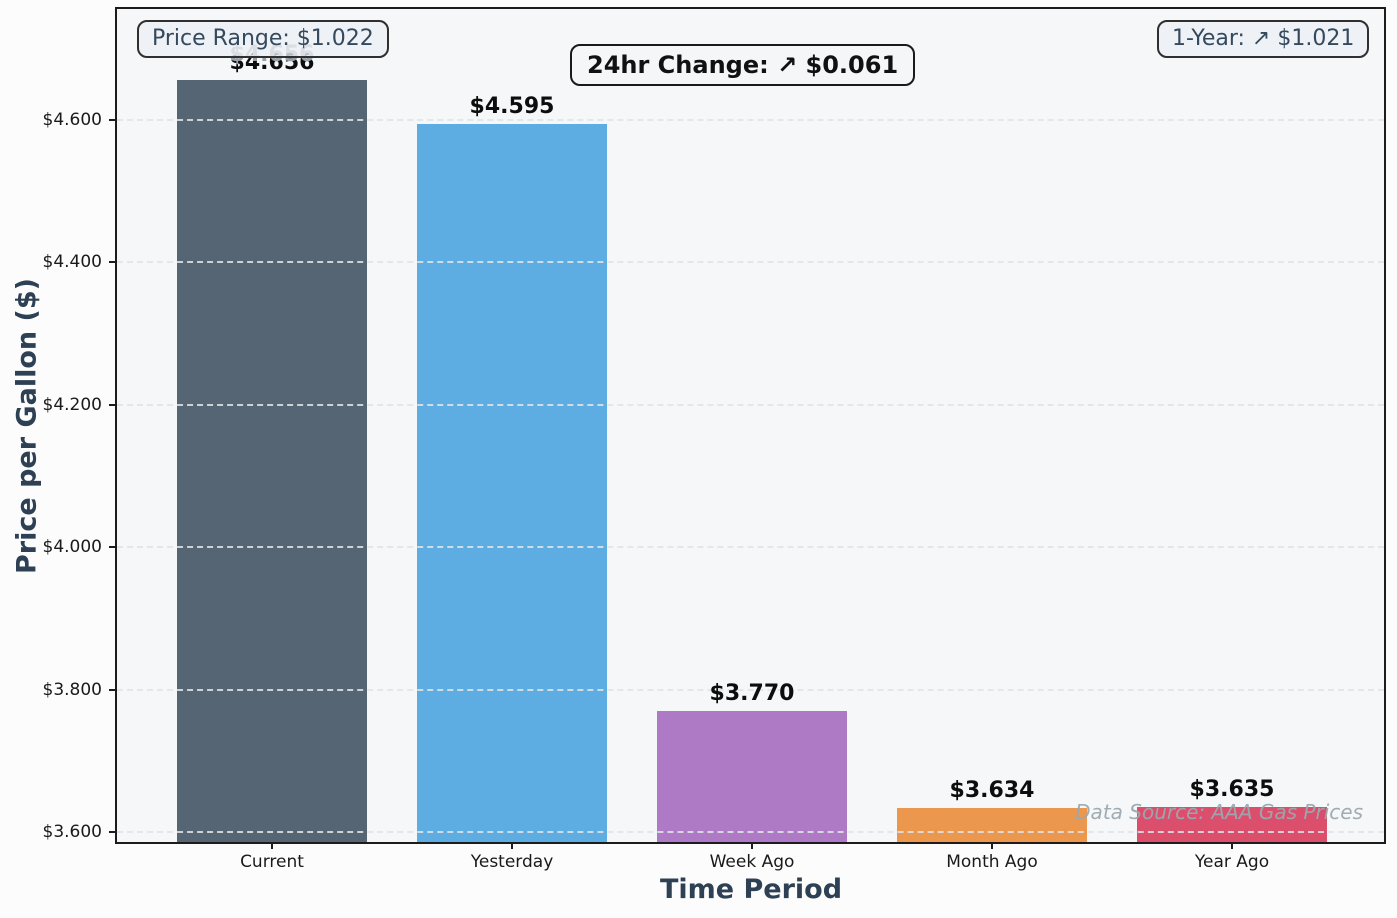 Image resolution: width=1397 pixels, height=918 pixels. I want to click on y-tick-label: $4.200, so click(72, 404).